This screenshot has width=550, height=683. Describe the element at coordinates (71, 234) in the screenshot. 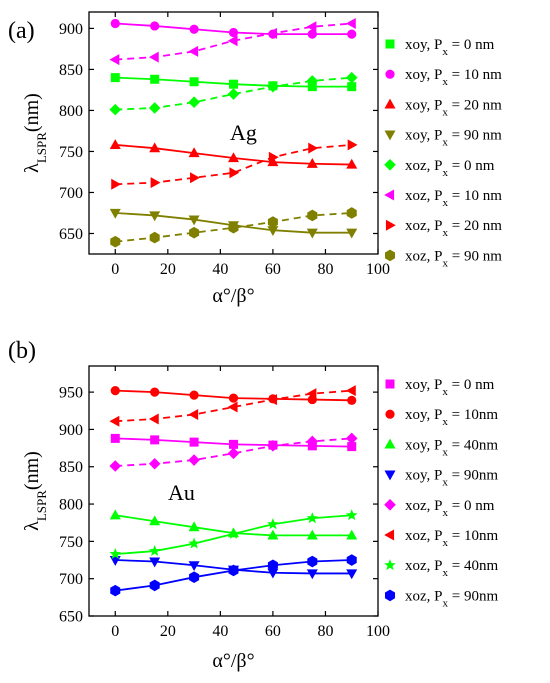

I see `y-tick-label-a: 650` at that location.